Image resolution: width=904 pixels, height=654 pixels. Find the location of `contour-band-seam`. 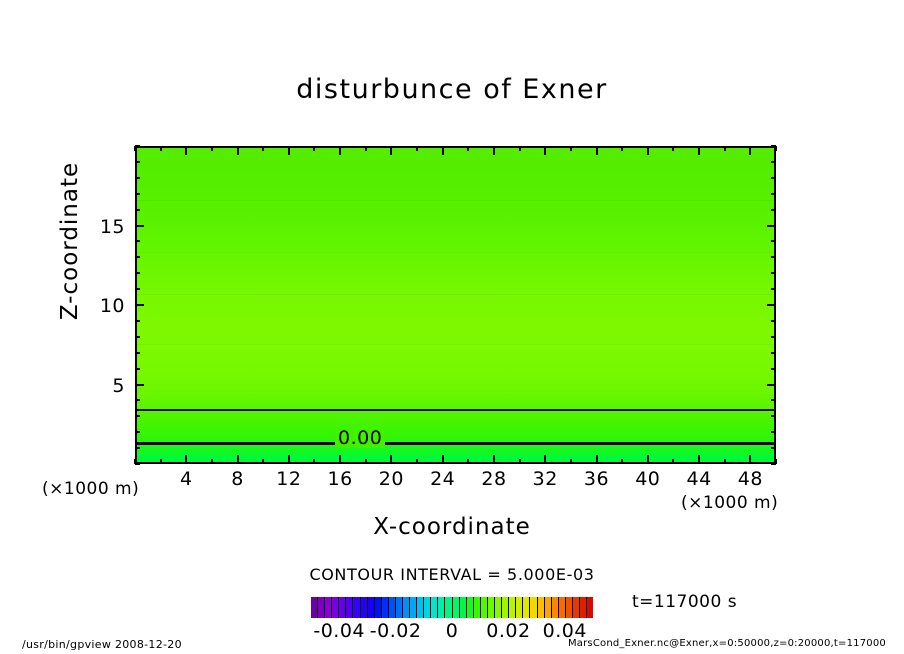

contour-band-seam is located at coordinates (455, 344).